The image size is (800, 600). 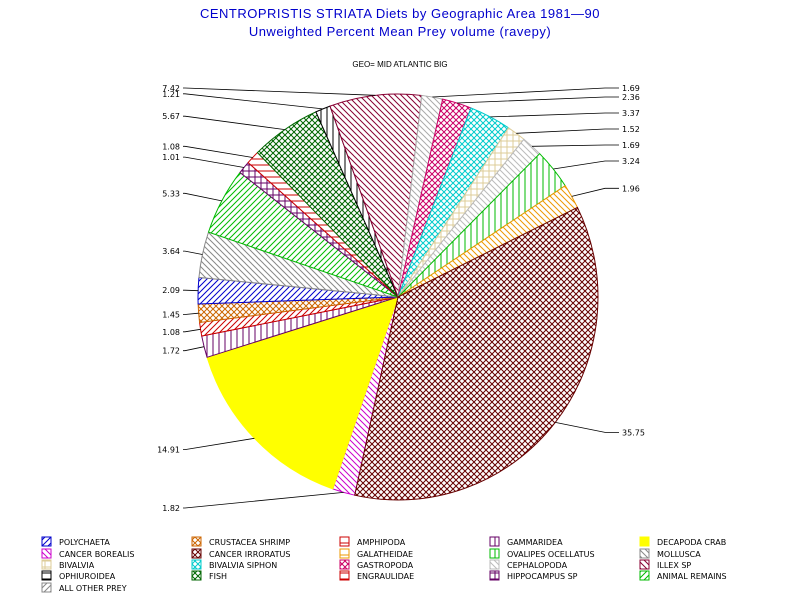 I want to click on legend-item-7: CANCER IRRORATUS, so click(x=240, y=553).